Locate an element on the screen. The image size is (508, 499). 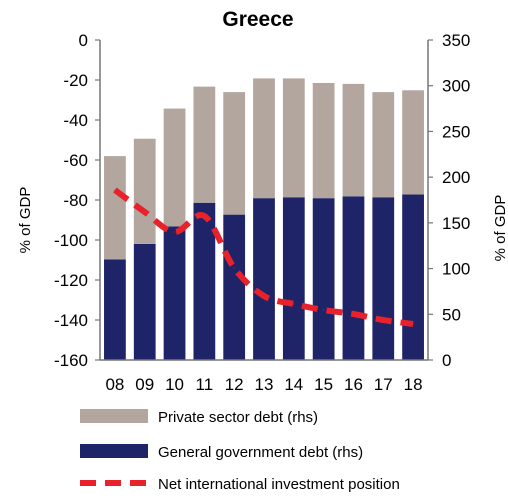
x-tick-label: 17 is located at coordinates (383, 384).